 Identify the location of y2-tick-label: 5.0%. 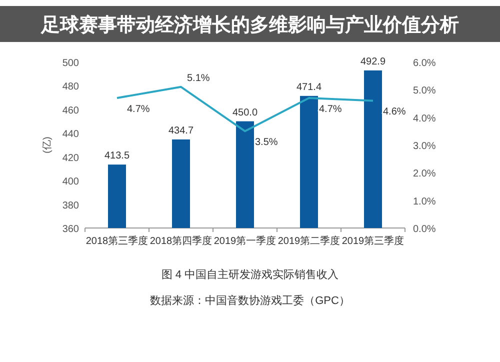
(424, 91).